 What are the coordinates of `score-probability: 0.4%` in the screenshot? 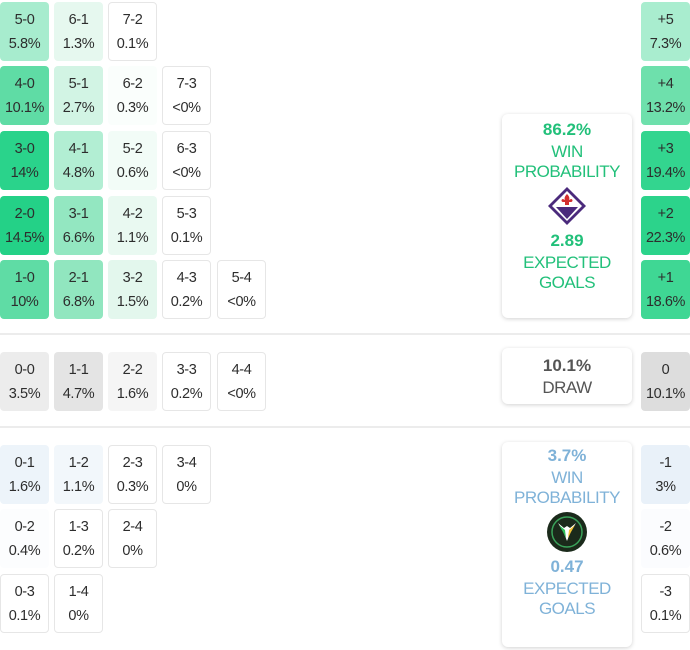 It's located at (24, 550).